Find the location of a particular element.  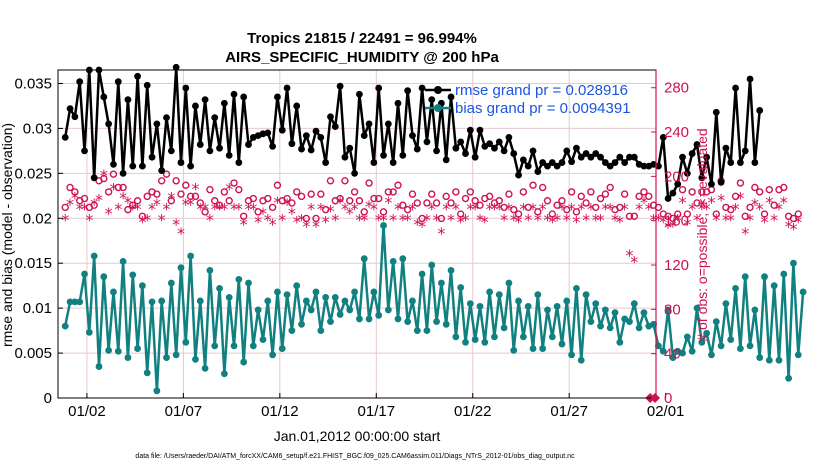

y-left-tick-label: 0.015 is located at coordinates (33, 263).